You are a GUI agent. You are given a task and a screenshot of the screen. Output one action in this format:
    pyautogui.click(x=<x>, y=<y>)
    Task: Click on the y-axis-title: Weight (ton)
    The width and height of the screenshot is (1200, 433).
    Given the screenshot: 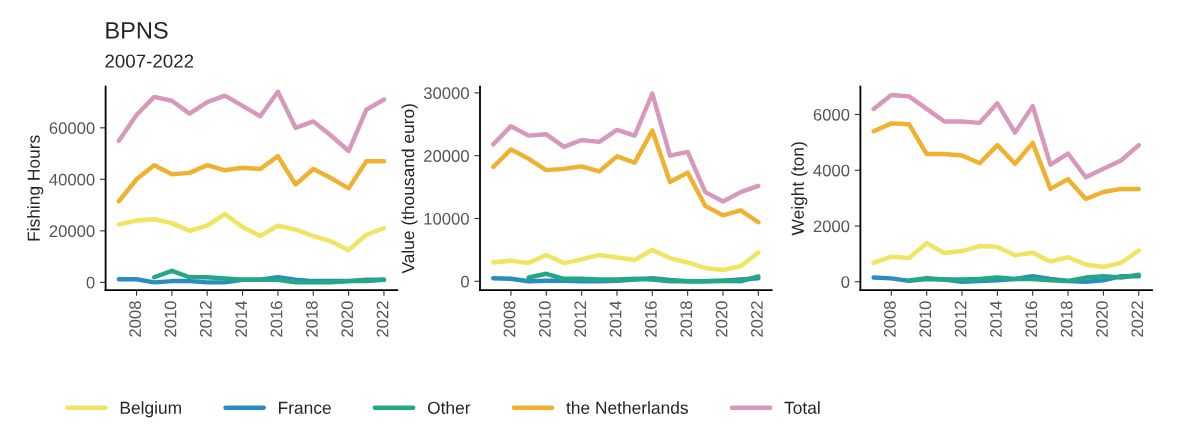 What is the action you would take?
    pyautogui.click(x=799, y=189)
    